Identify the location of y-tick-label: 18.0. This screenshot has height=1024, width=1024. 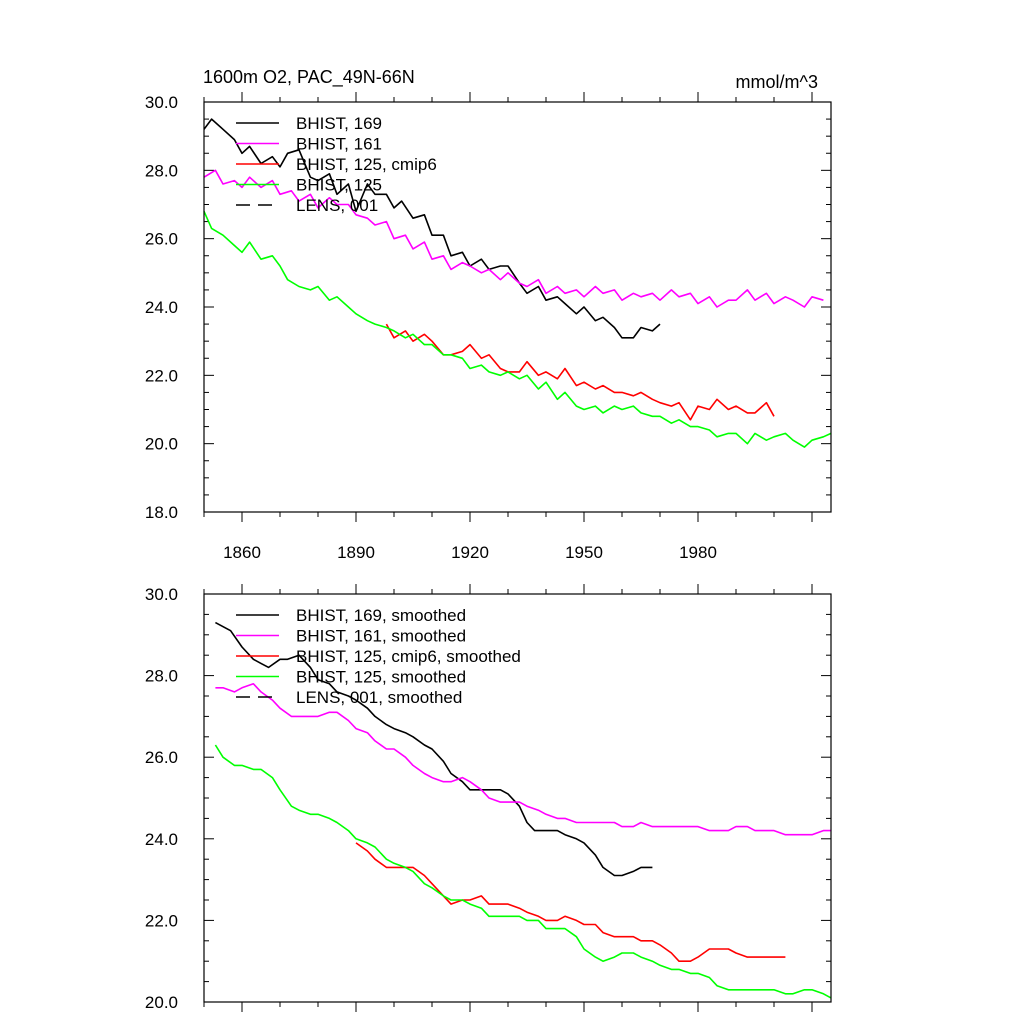
(161, 512).